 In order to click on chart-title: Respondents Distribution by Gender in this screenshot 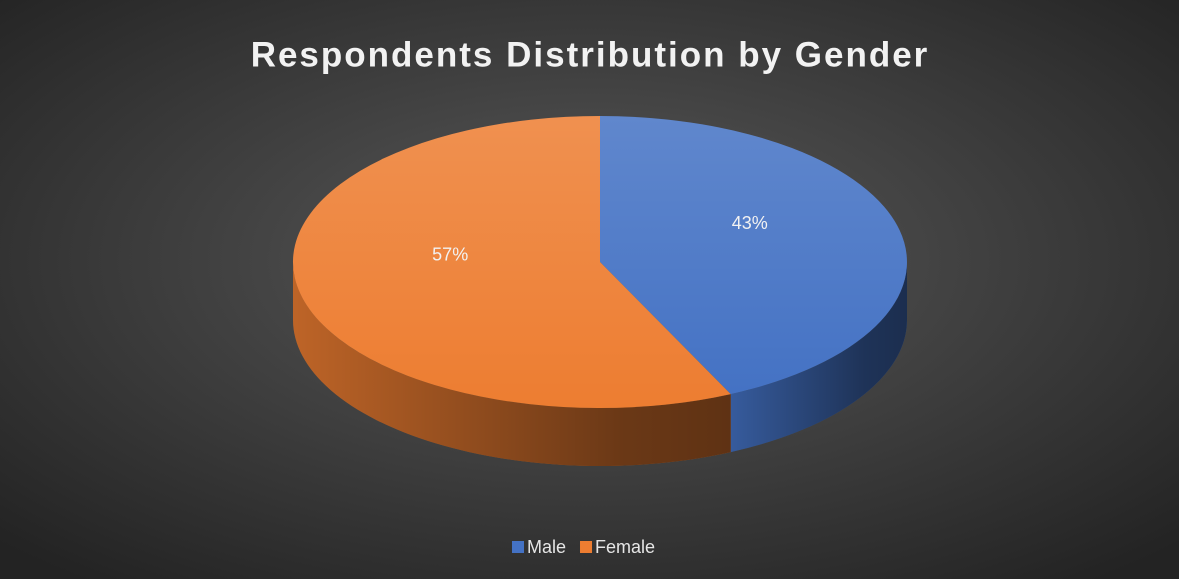, I will do `click(590, 54)`.